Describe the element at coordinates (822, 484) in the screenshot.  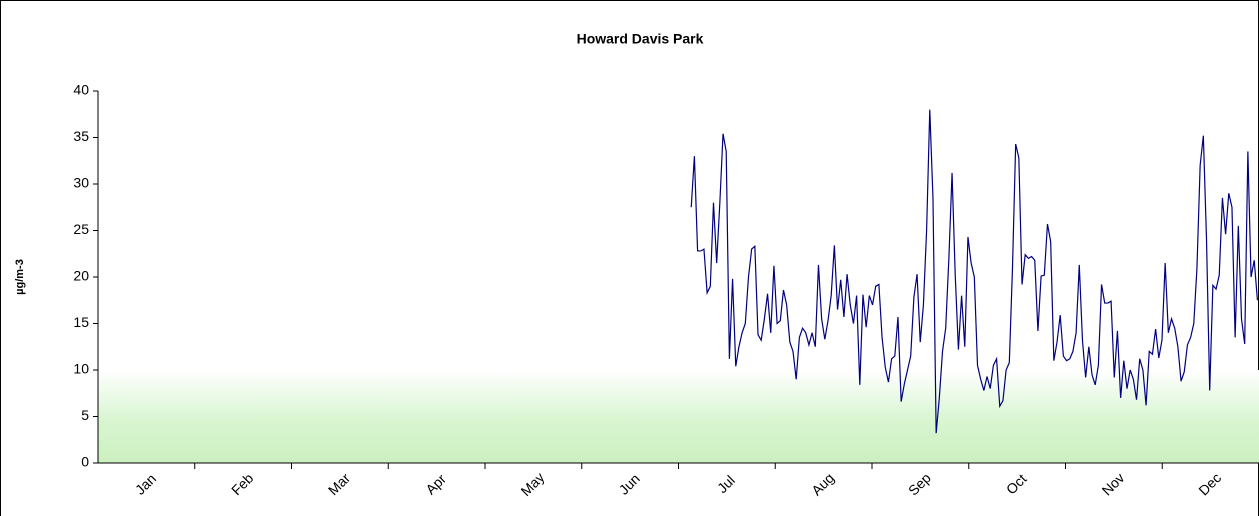
I see `x-tick-label: Aug` at that location.